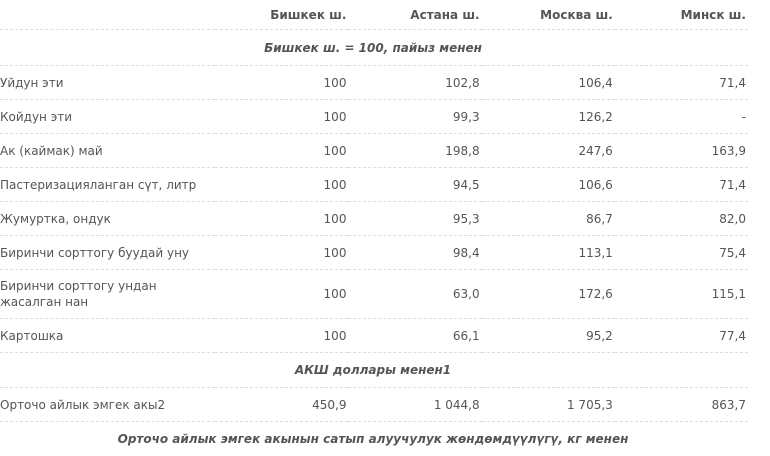 The image size is (770, 456). Describe the element at coordinates (681, 151) in the screenshot. I see `cell-value: 163,9` at that location.